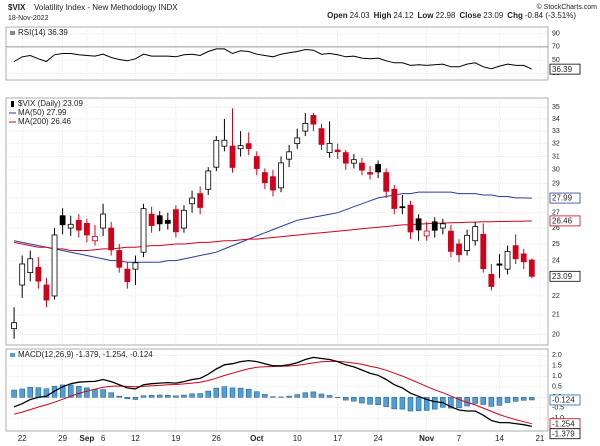 The image size is (600, 446). Describe the element at coordinates (85, 354) in the screenshot. I see `legend-label: MACD(12,26,9) -1.379, -1.254, -0.124` at that location.